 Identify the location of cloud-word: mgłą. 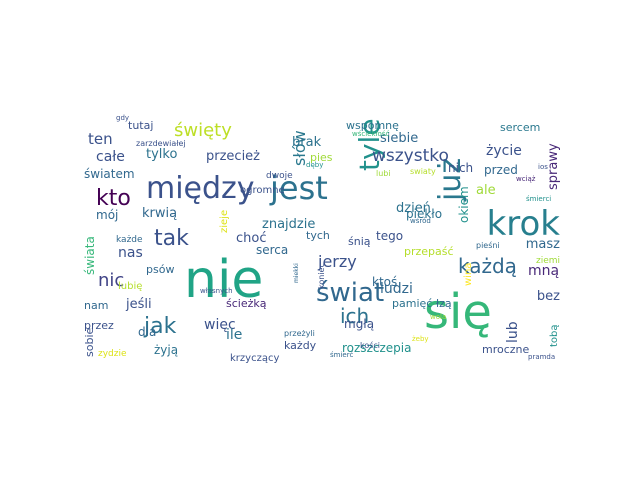
(359, 324).